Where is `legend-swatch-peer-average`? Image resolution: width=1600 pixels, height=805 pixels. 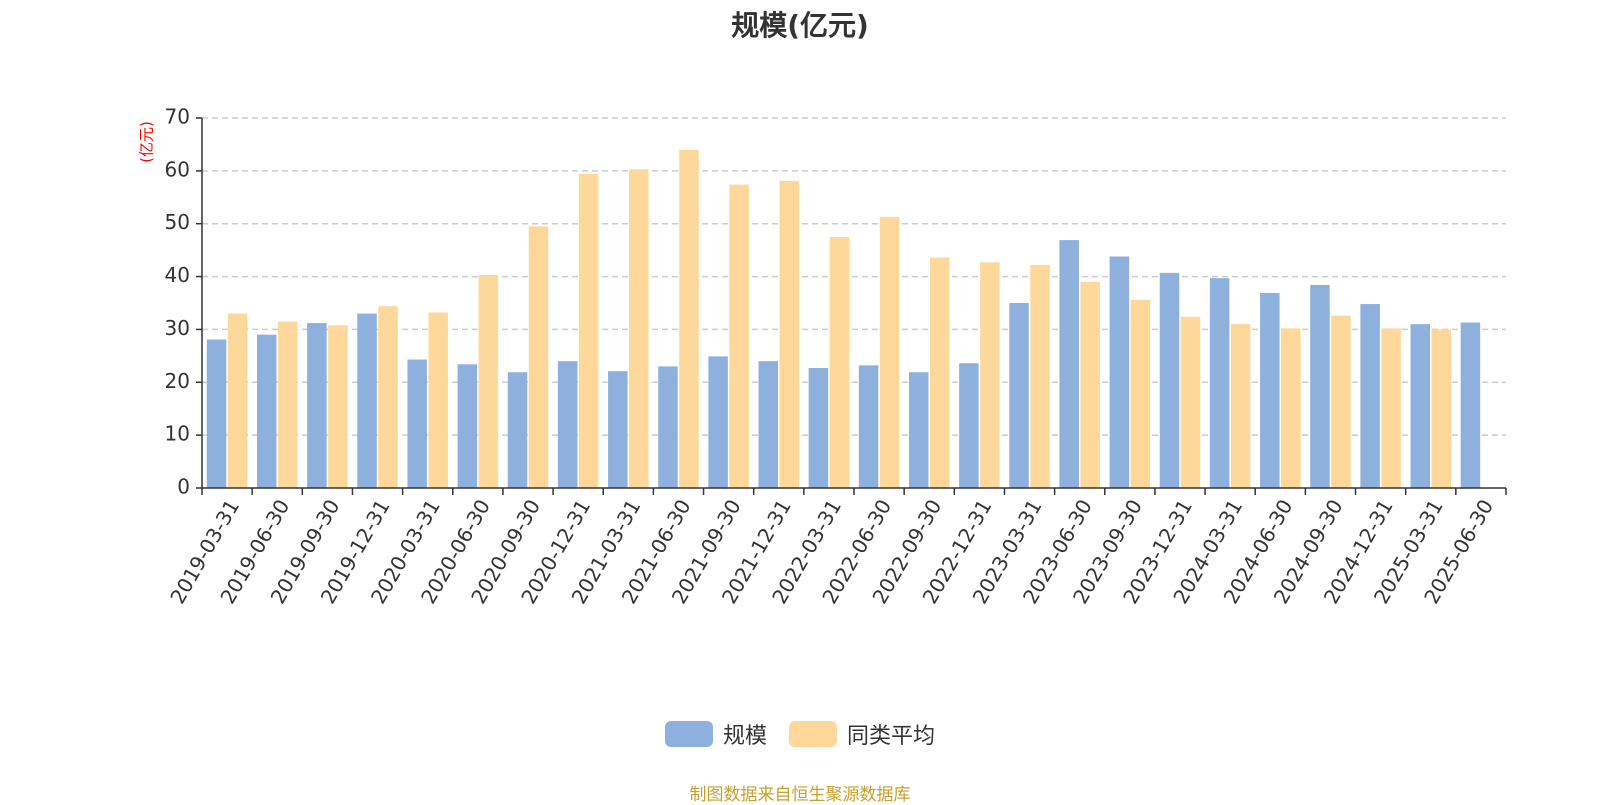 legend-swatch-peer-average is located at coordinates (813, 734).